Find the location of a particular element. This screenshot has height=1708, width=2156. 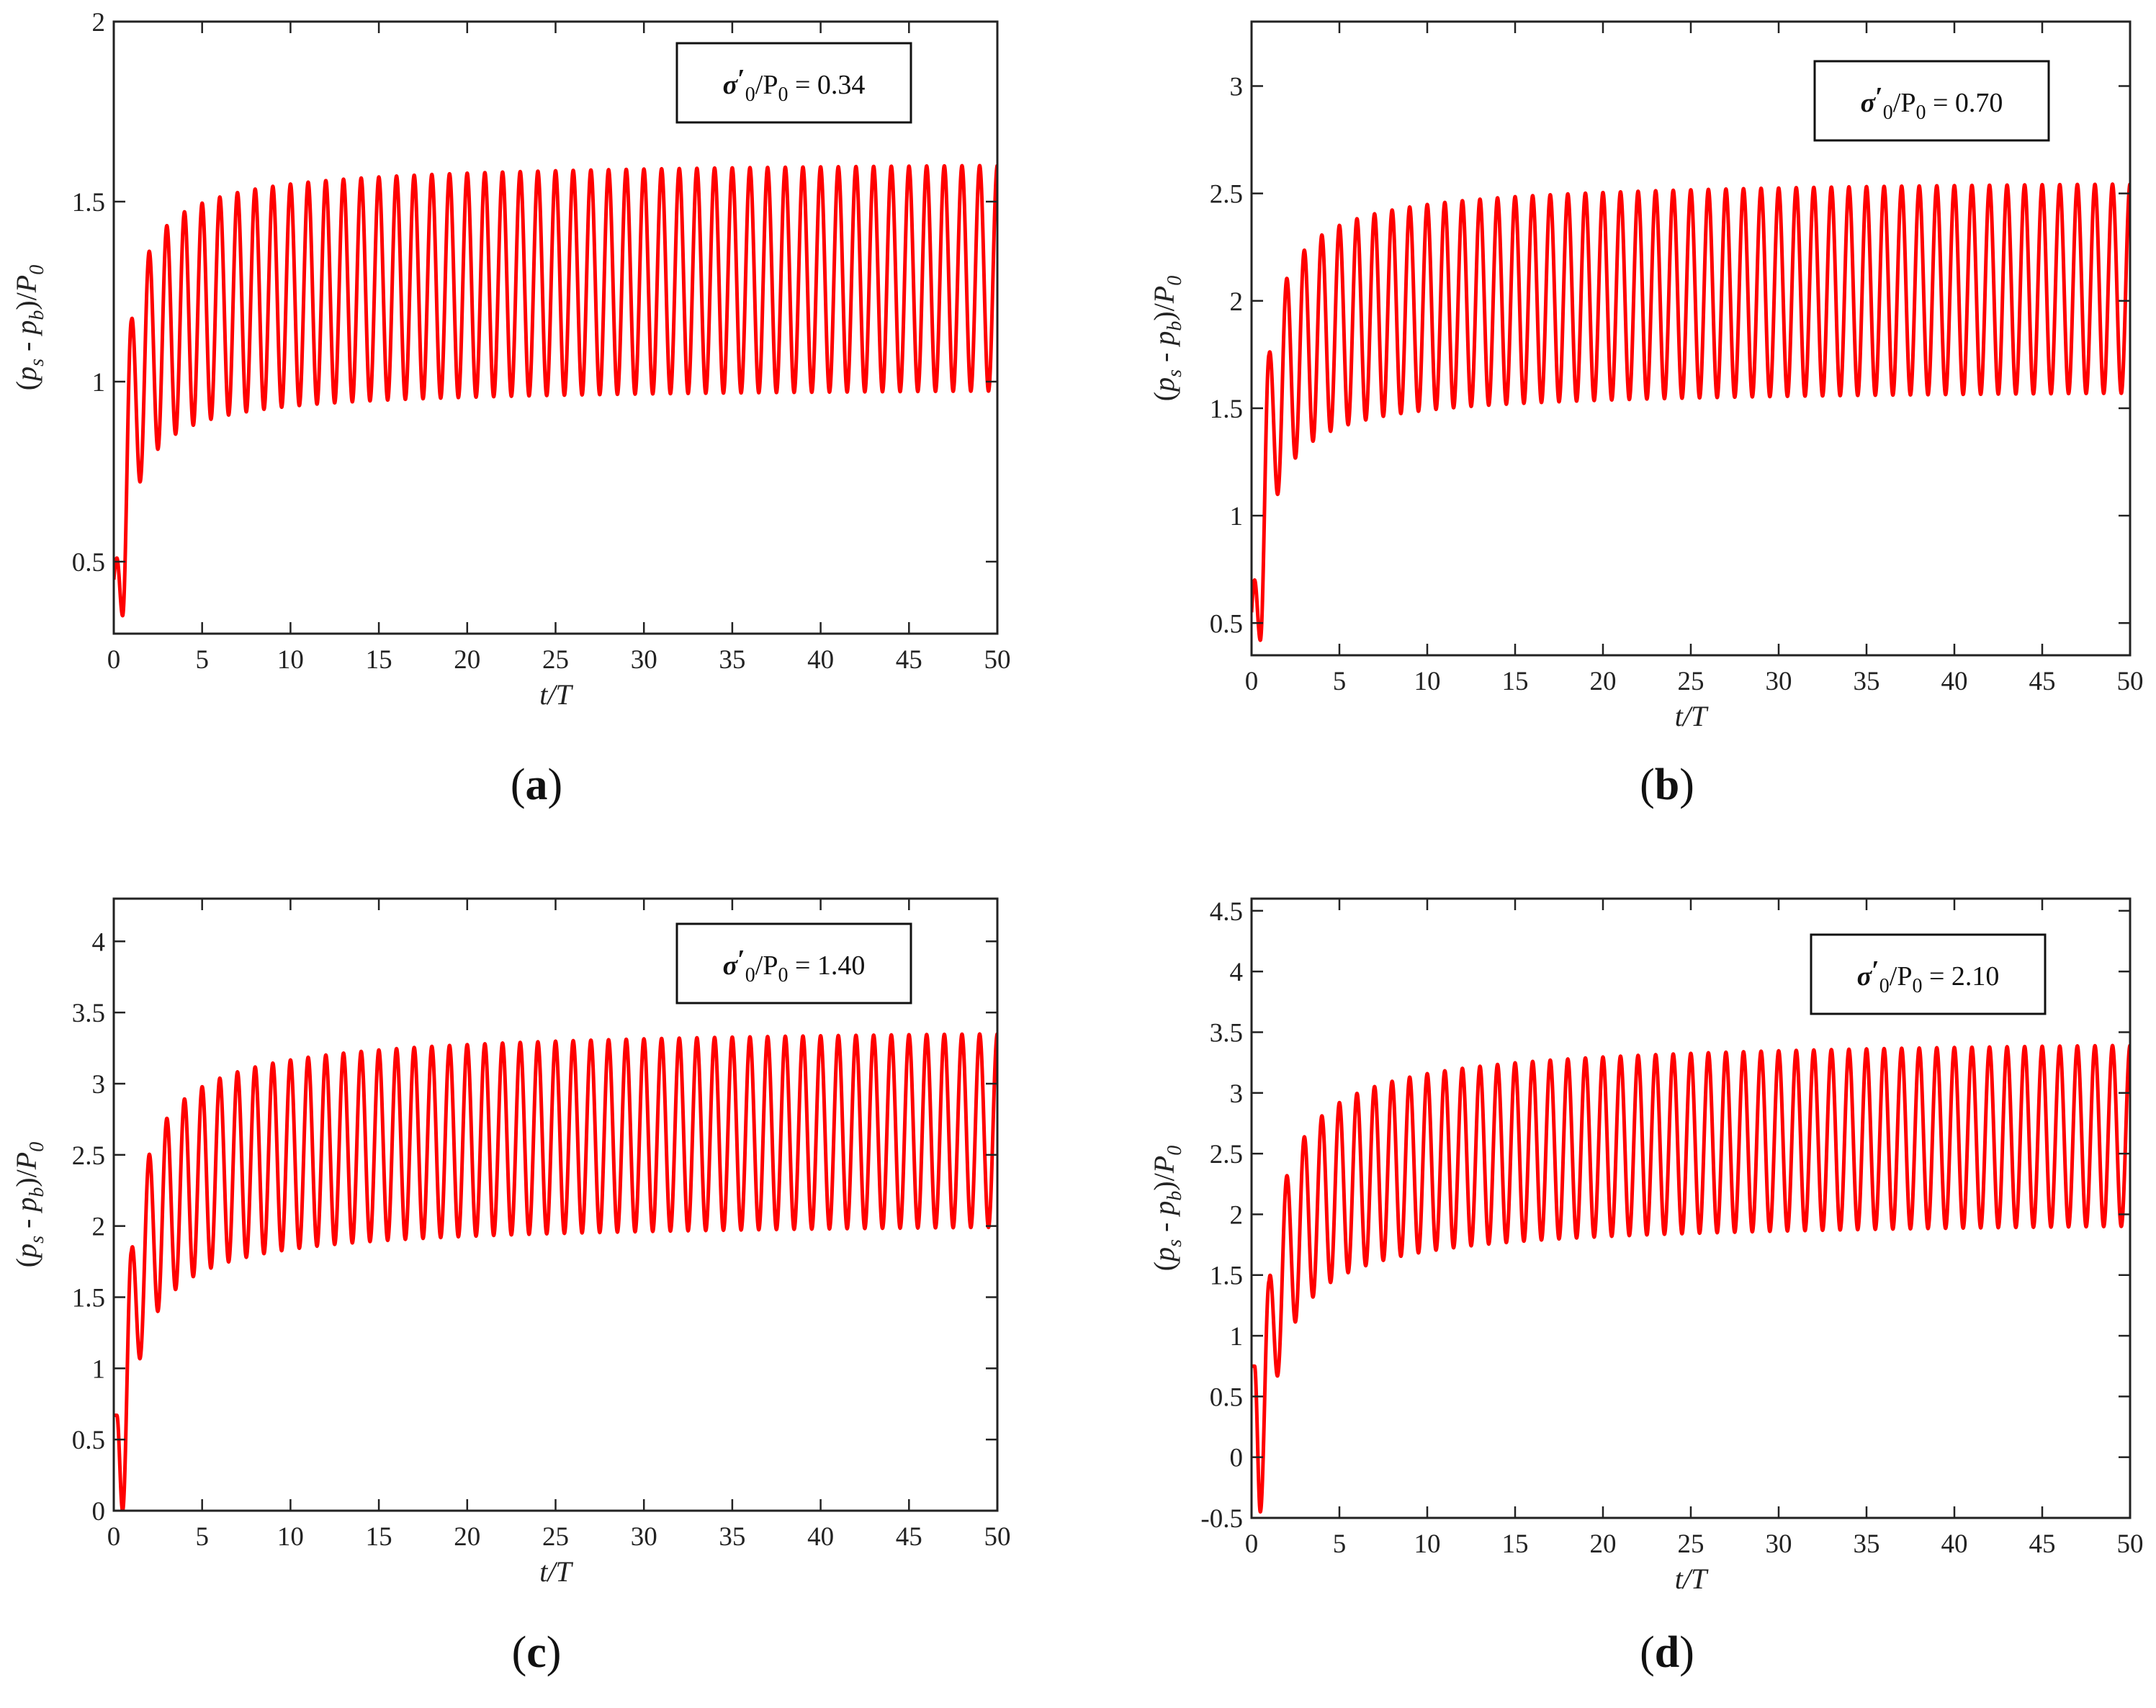

legend-label: σ′0/P0 = 0.34 is located at coordinates (795, 85).